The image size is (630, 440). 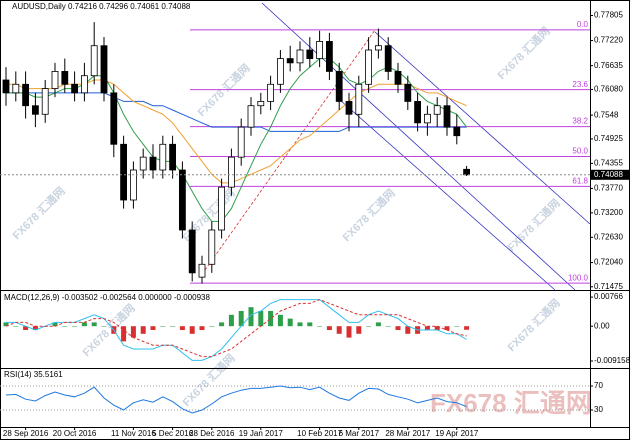 I want to click on x-tick-label: 28 Dec 2016, so click(x=212, y=433).